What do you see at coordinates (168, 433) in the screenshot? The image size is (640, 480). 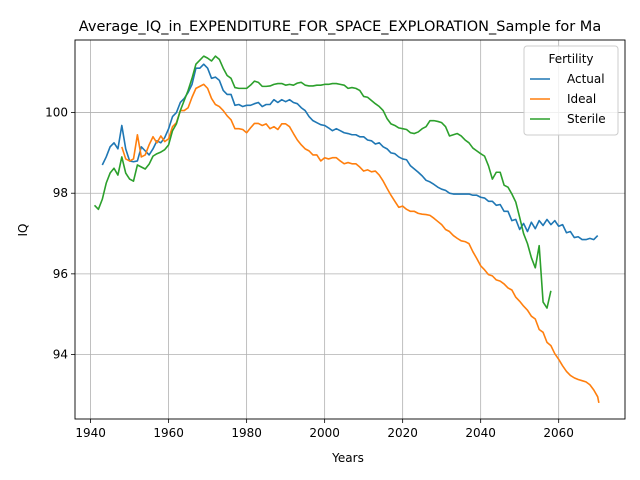 I see `x-tick-label: 1960` at bounding box center [168, 433].